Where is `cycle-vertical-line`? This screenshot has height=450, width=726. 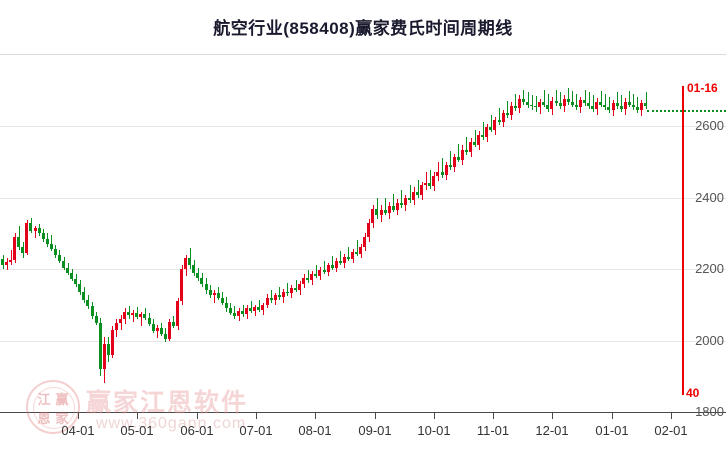 cycle-vertical-line is located at coordinates (683, 240).